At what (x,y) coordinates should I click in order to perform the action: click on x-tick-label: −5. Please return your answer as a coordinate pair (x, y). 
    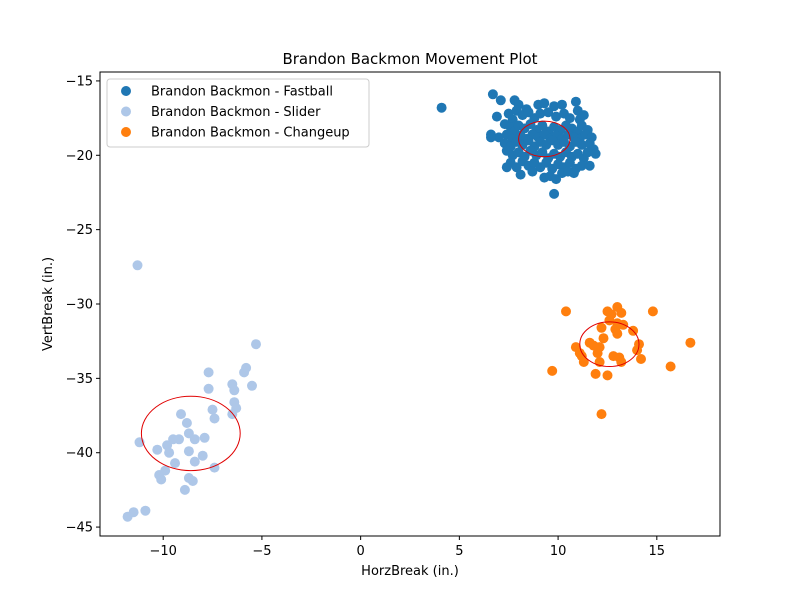
    Looking at the image, I should click on (261, 551).